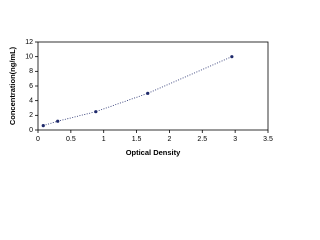  I want to click on y-tick-label: 4, so click(31, 101).